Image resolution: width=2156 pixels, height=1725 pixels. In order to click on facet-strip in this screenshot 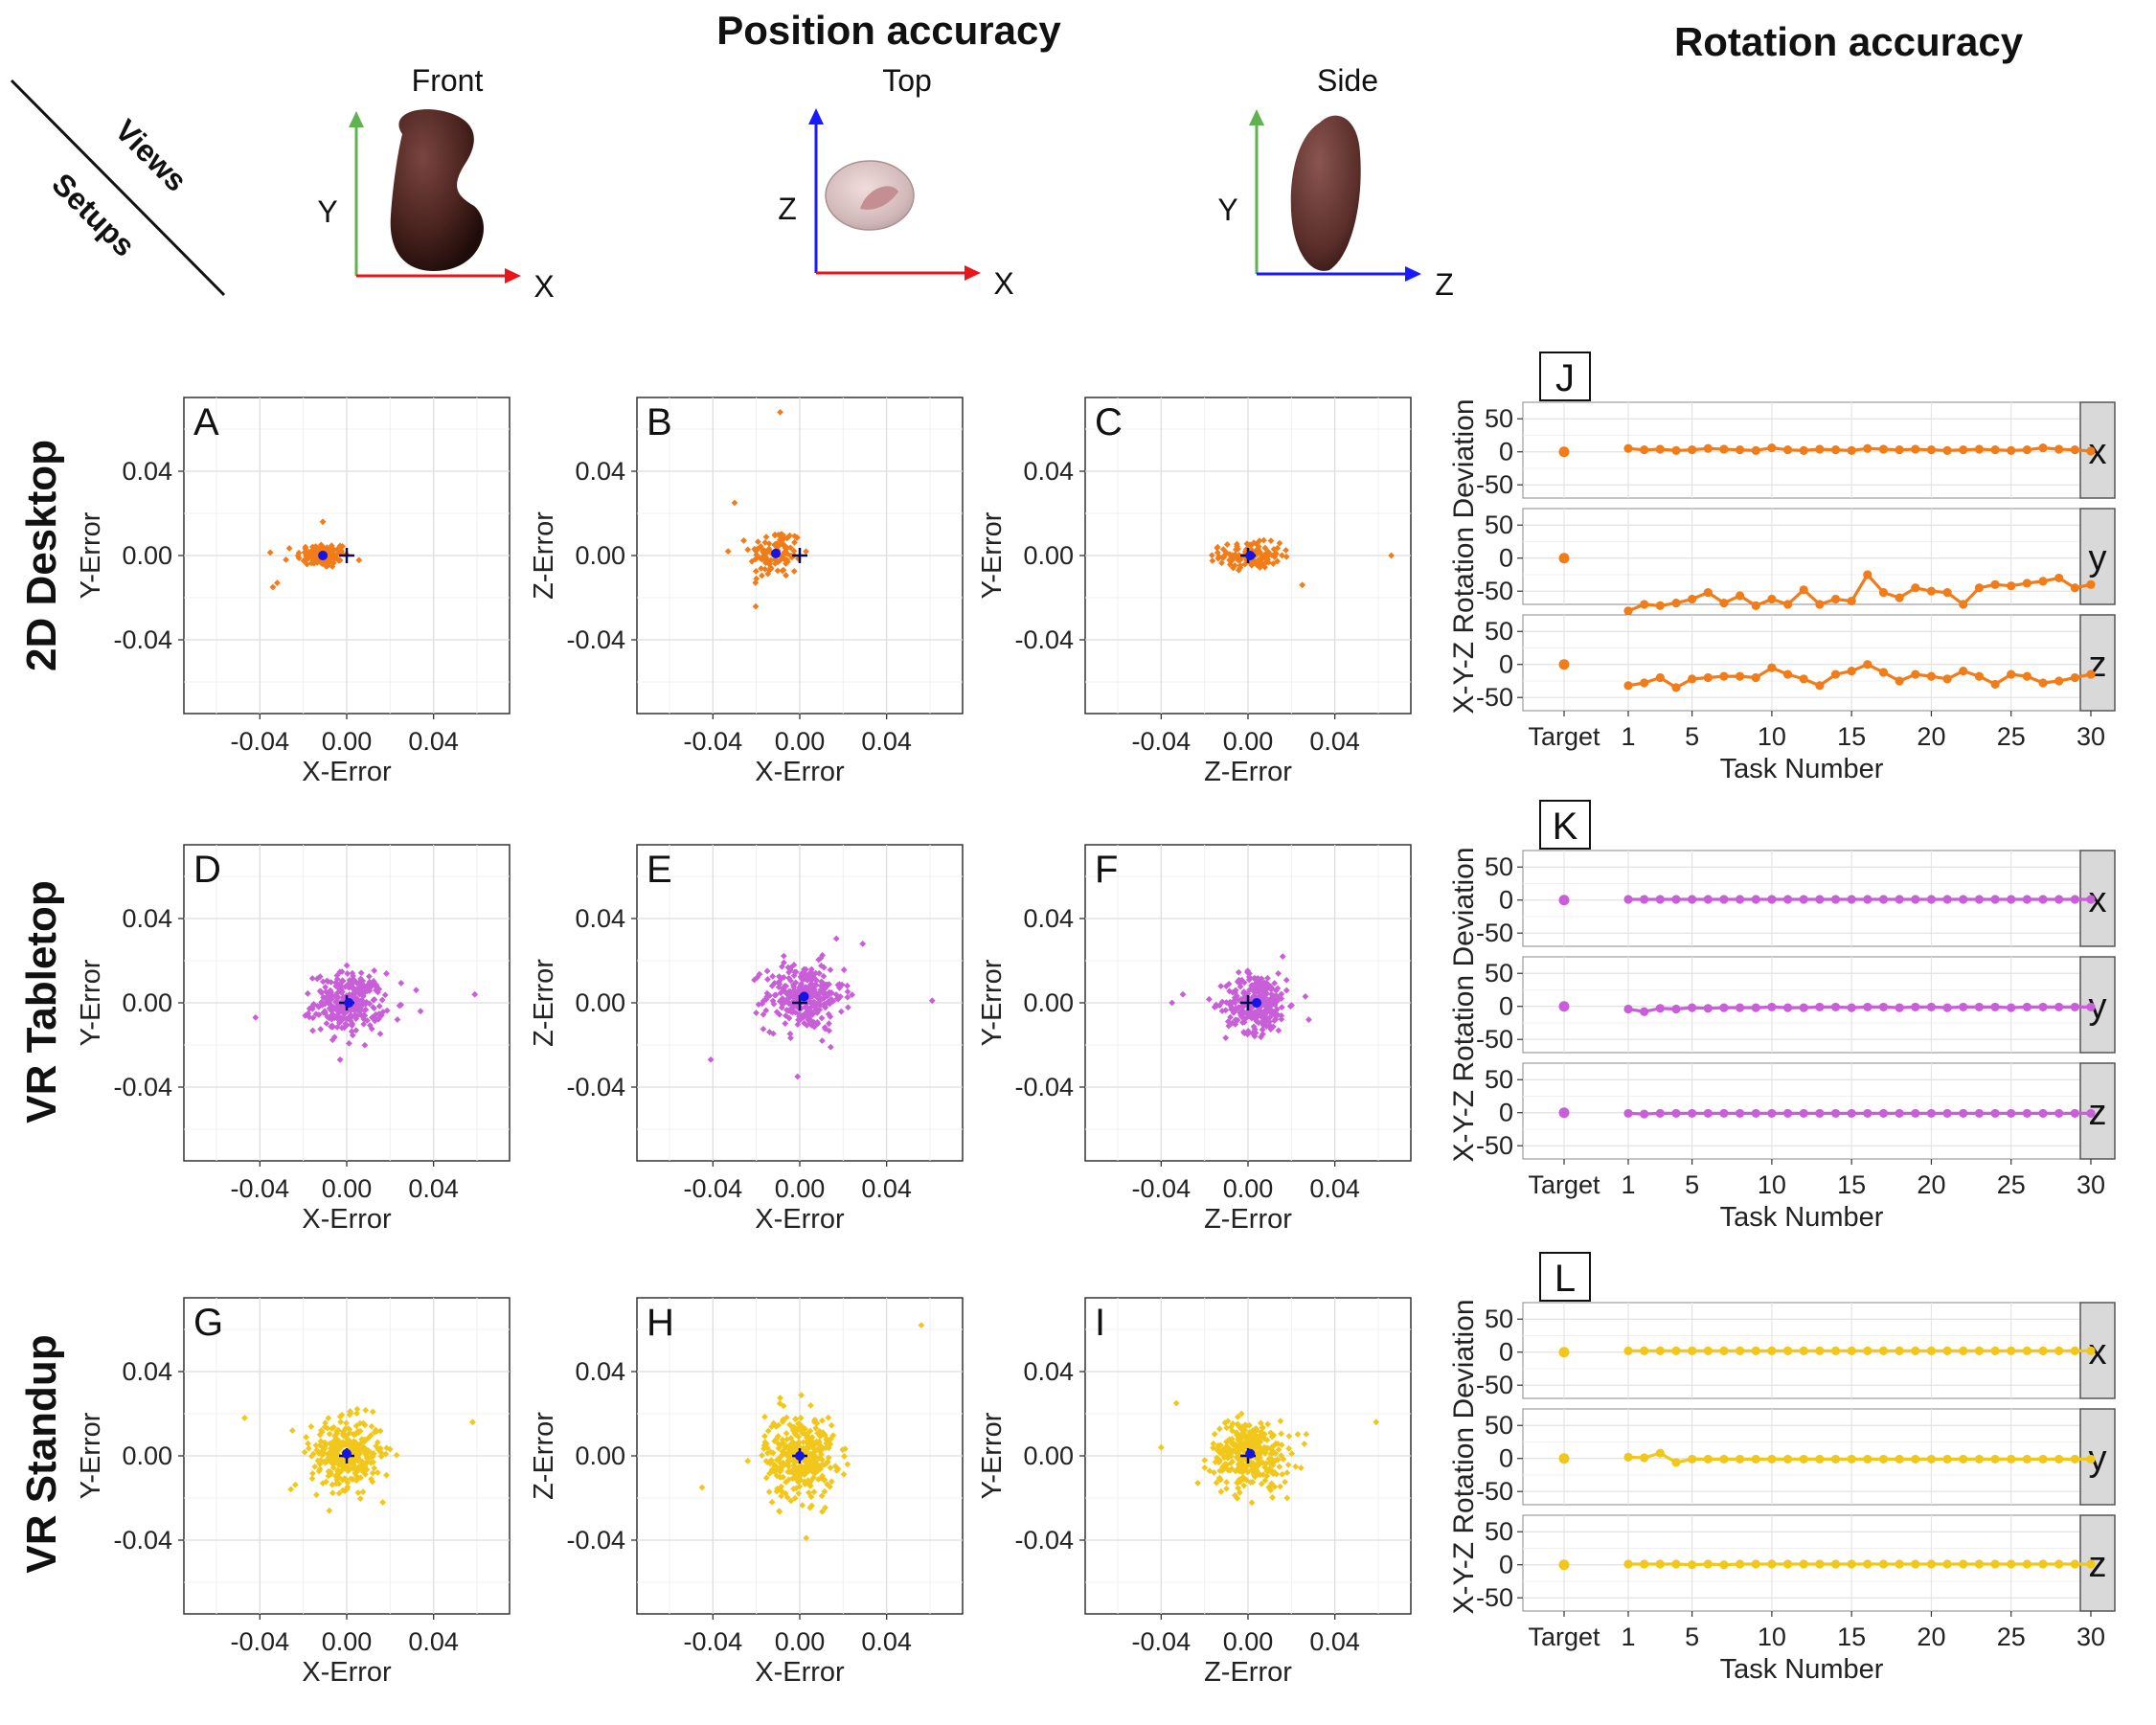, I will do `click(2097, 556)`.